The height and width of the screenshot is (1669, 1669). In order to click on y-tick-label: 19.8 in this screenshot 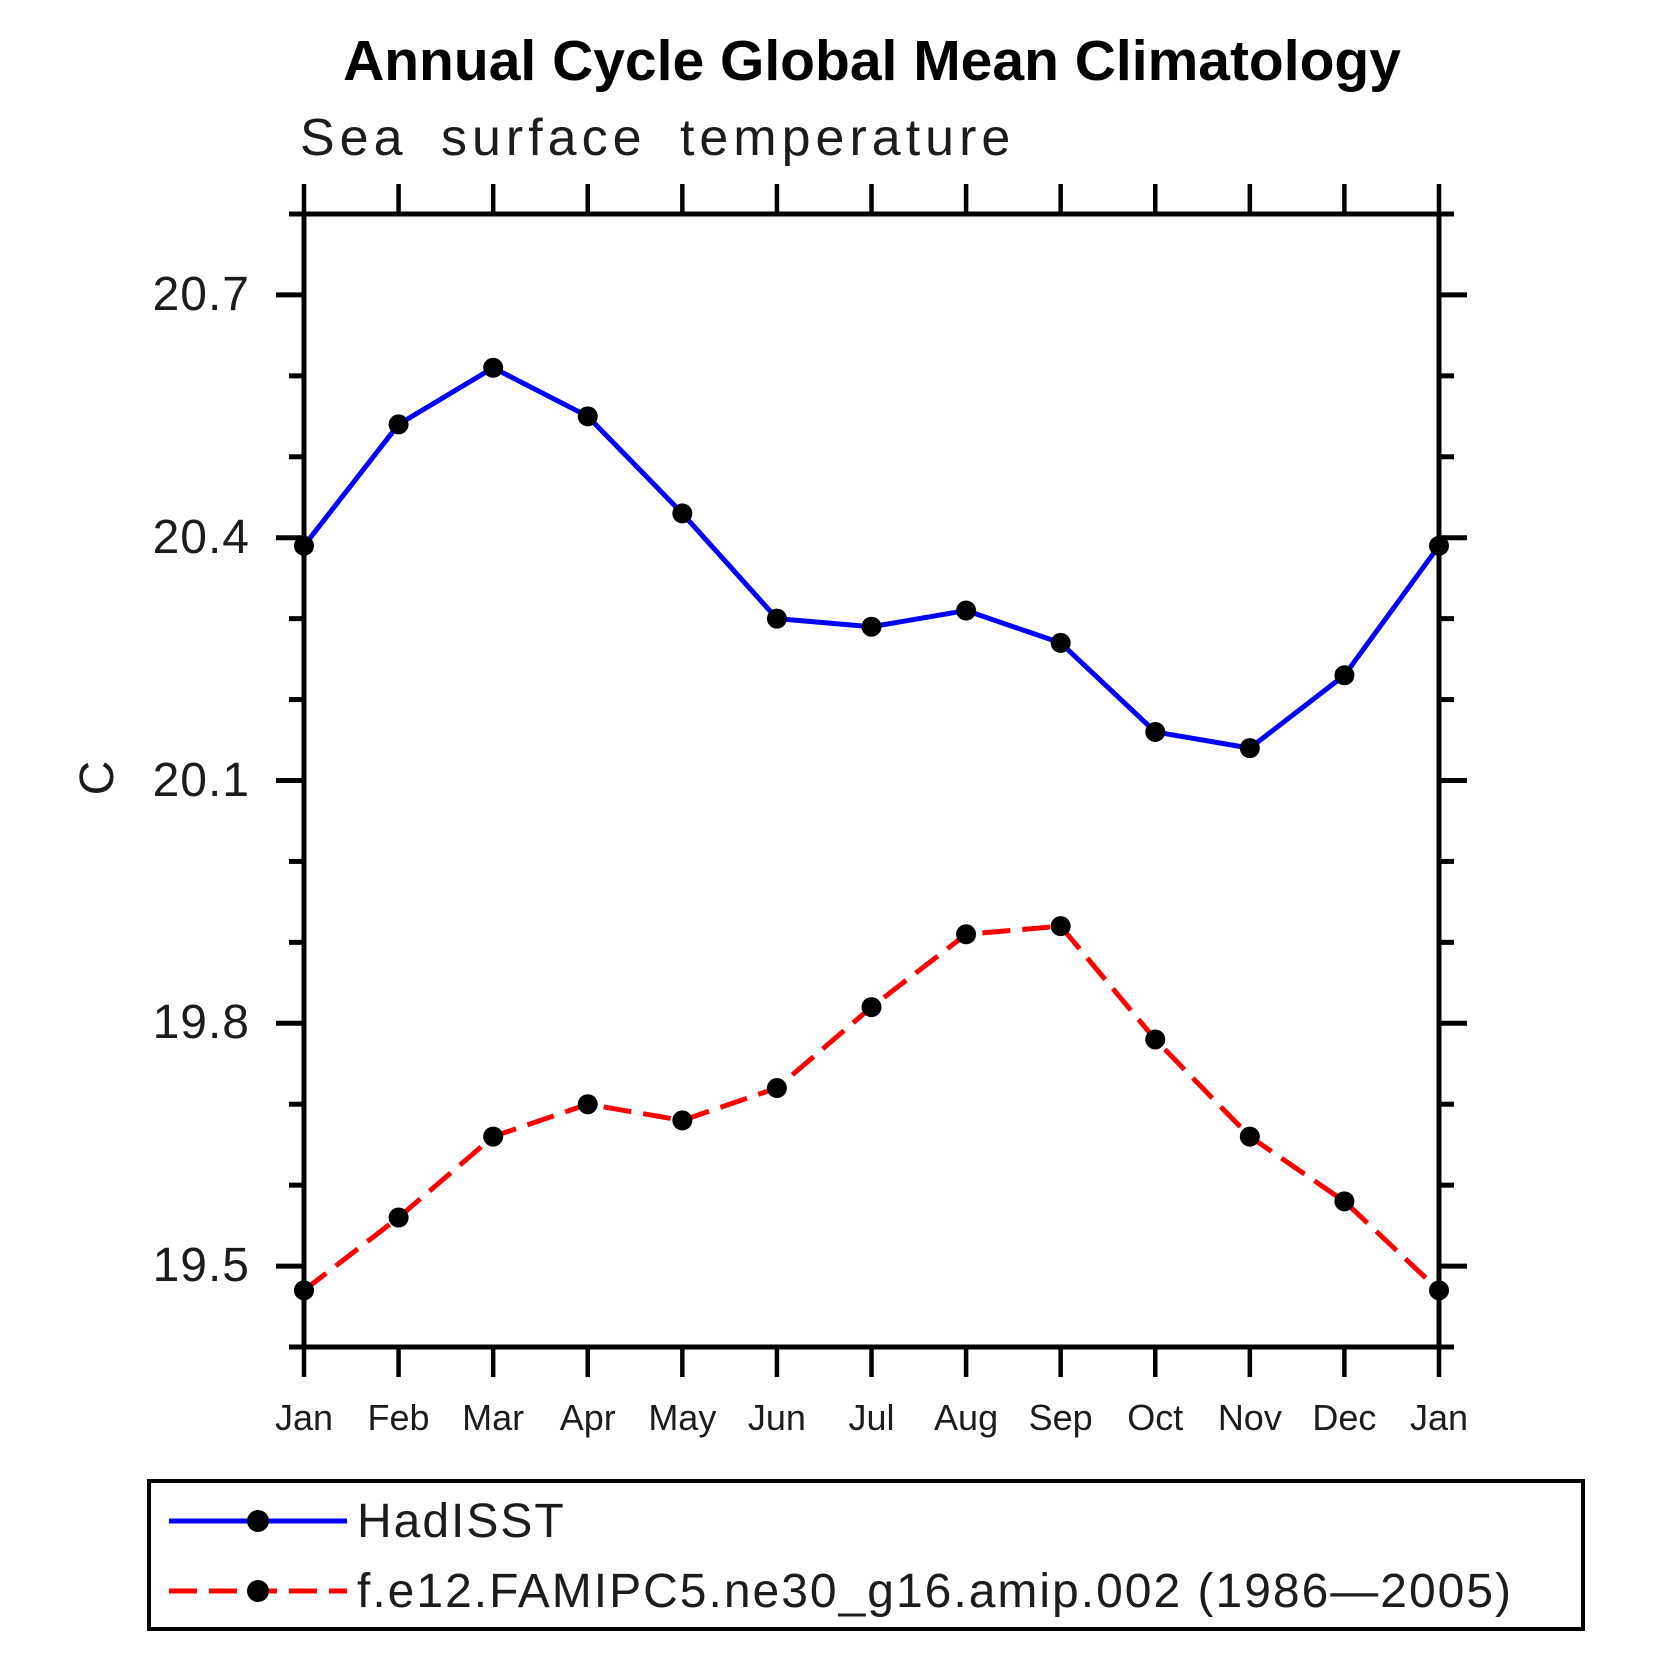, I will do `click(201, 1023)`.